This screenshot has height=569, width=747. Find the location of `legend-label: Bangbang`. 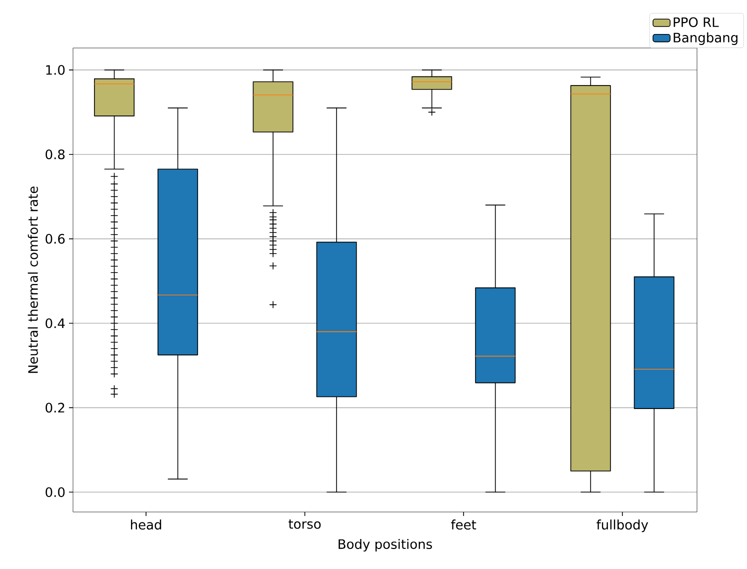

legend-label: Bangbang is located at coordinates (706, 38).